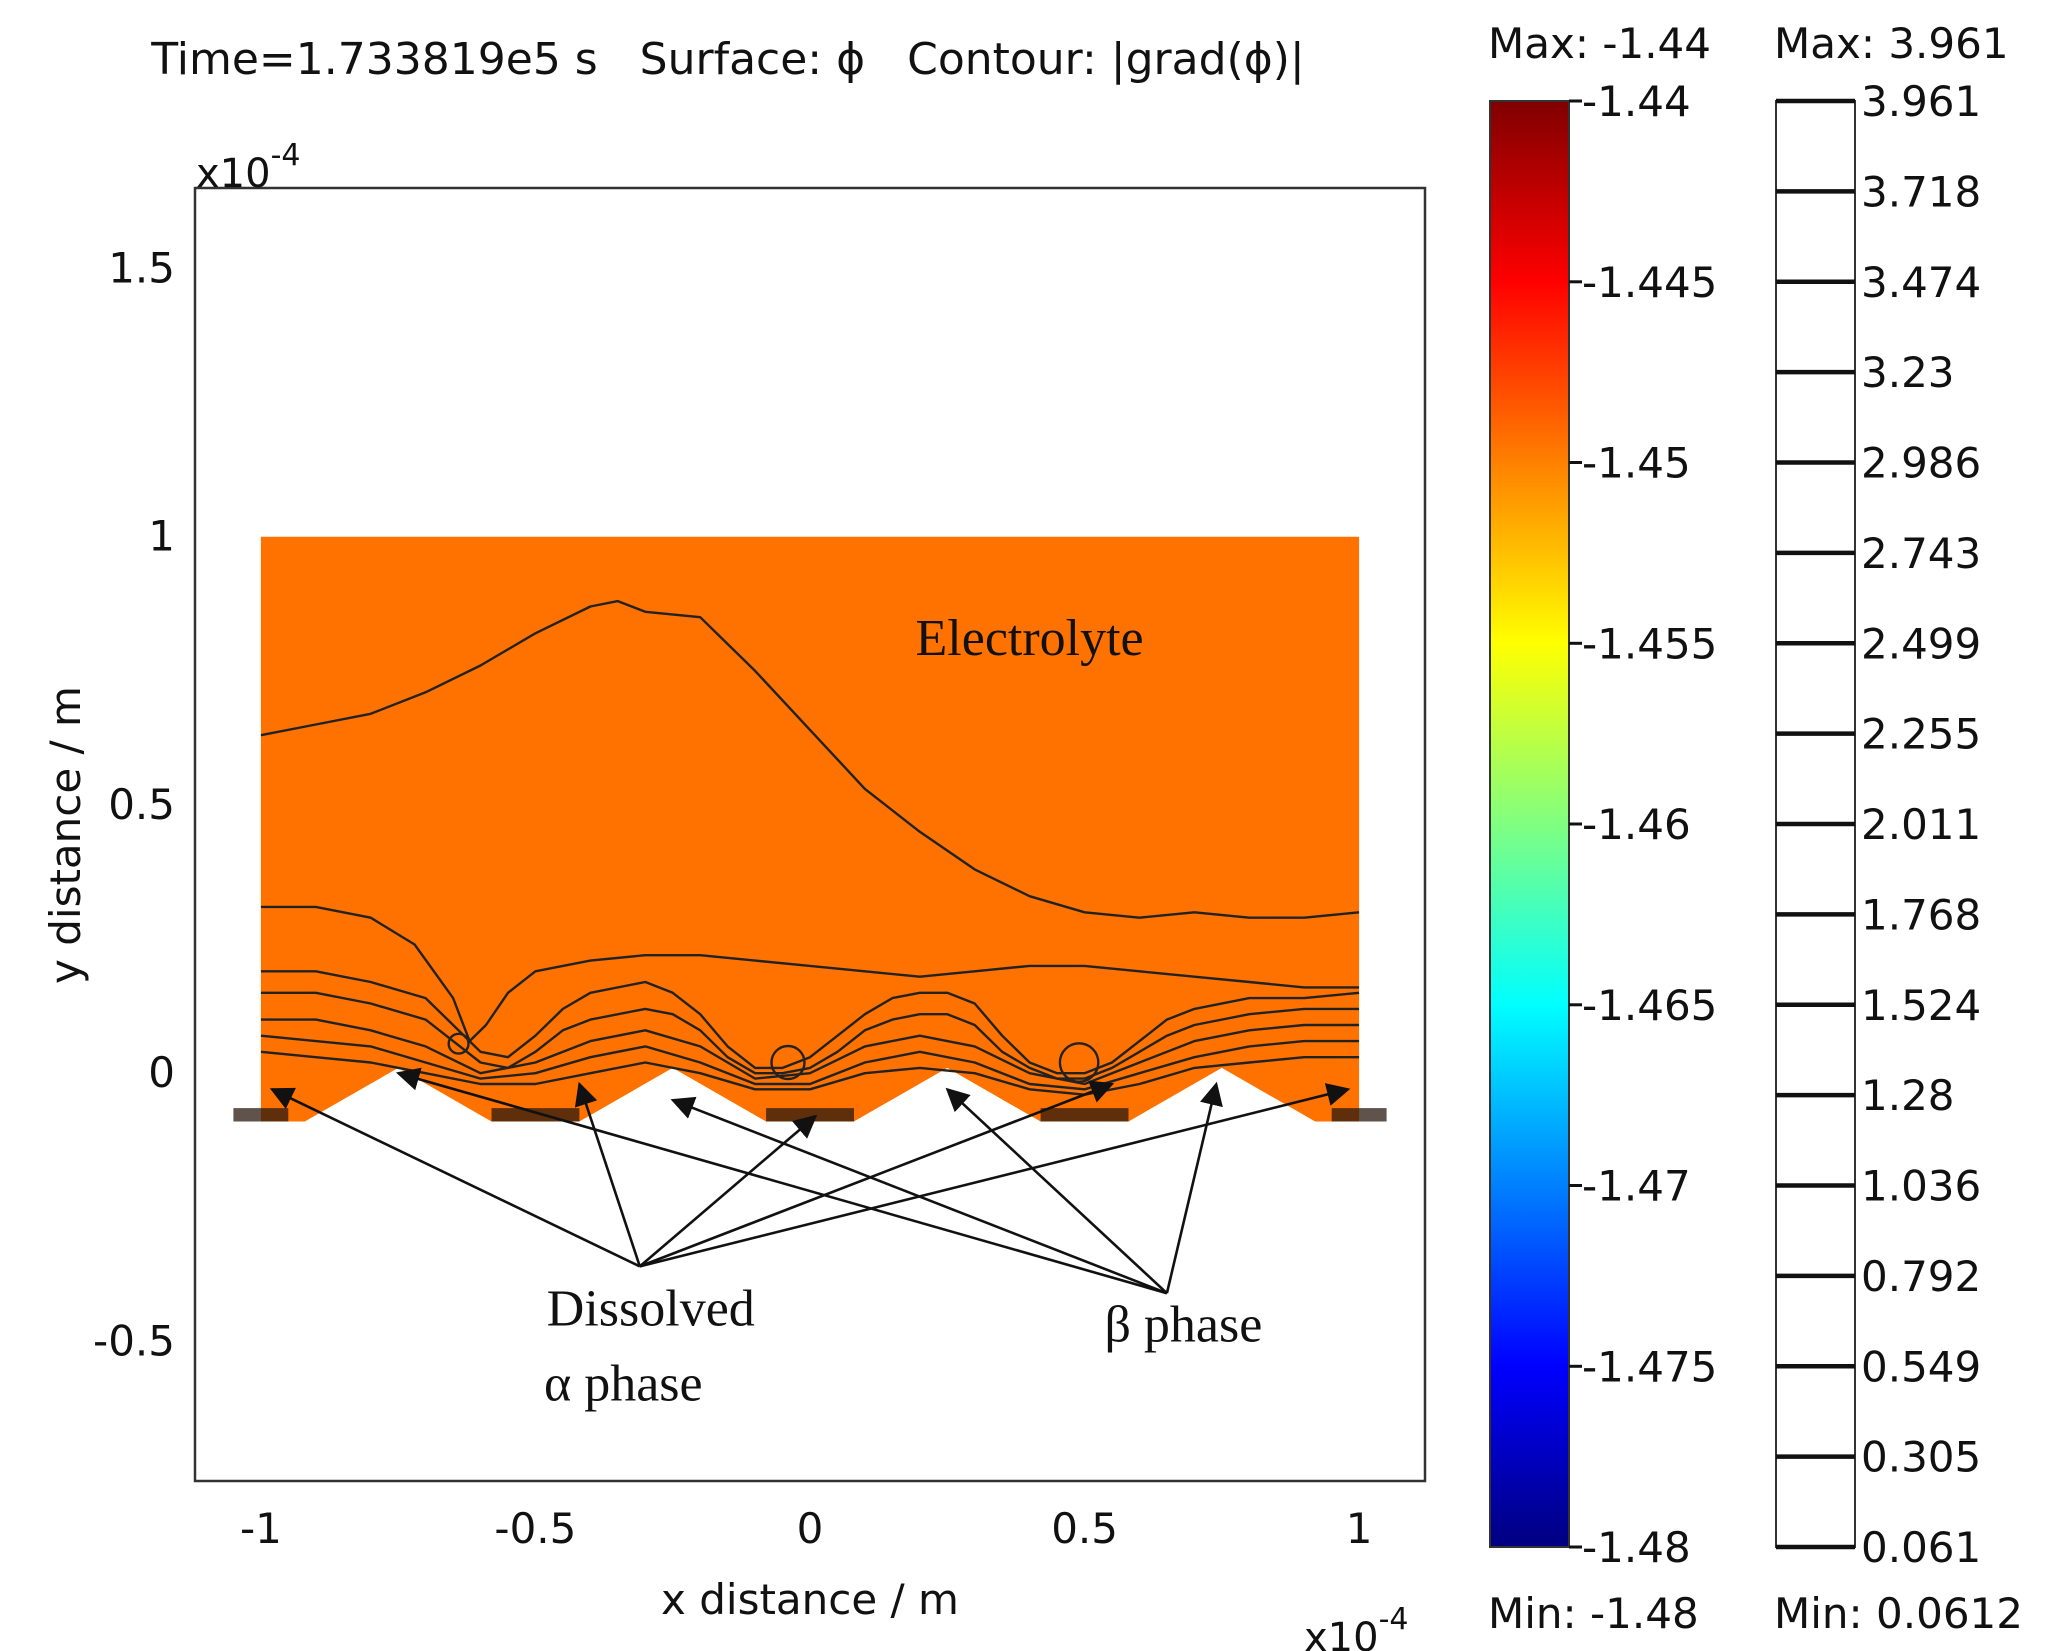  What do you see at coordinates (286, 155) in the screenshot?
I see `y-multiplier-exponent: -4` at bounding box center [286, 155].